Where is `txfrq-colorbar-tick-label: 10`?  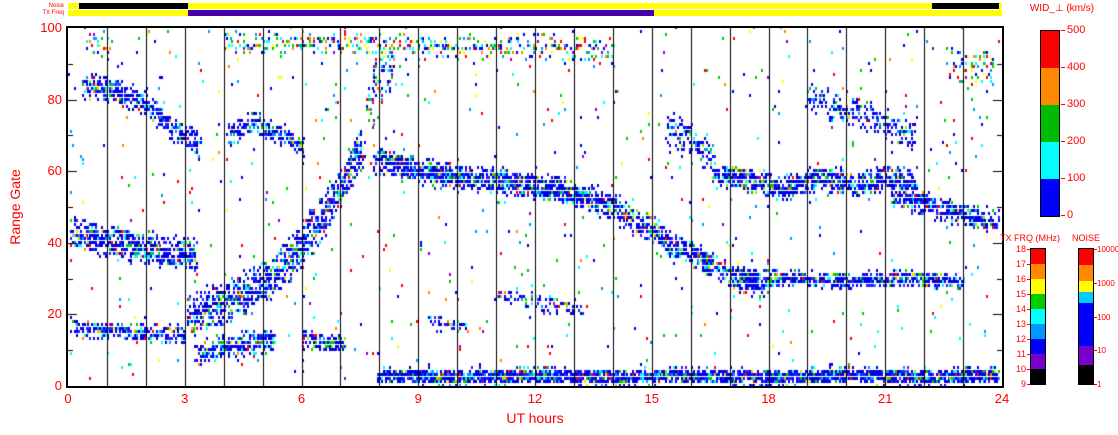 txfrq-colorbar-tick-label: 10 is located at coordinates (1020, 369).